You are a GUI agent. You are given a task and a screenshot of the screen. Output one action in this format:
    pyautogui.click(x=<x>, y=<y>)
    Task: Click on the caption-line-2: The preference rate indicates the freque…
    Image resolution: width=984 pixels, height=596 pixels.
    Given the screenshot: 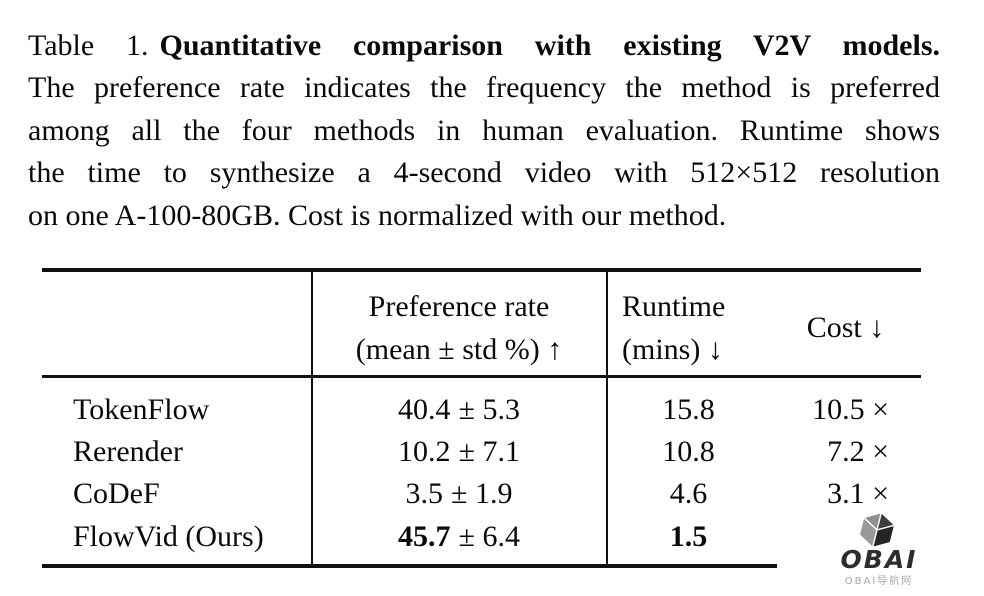 What is the action you would take?
    pyautogui.click(x=484, y=88)
    